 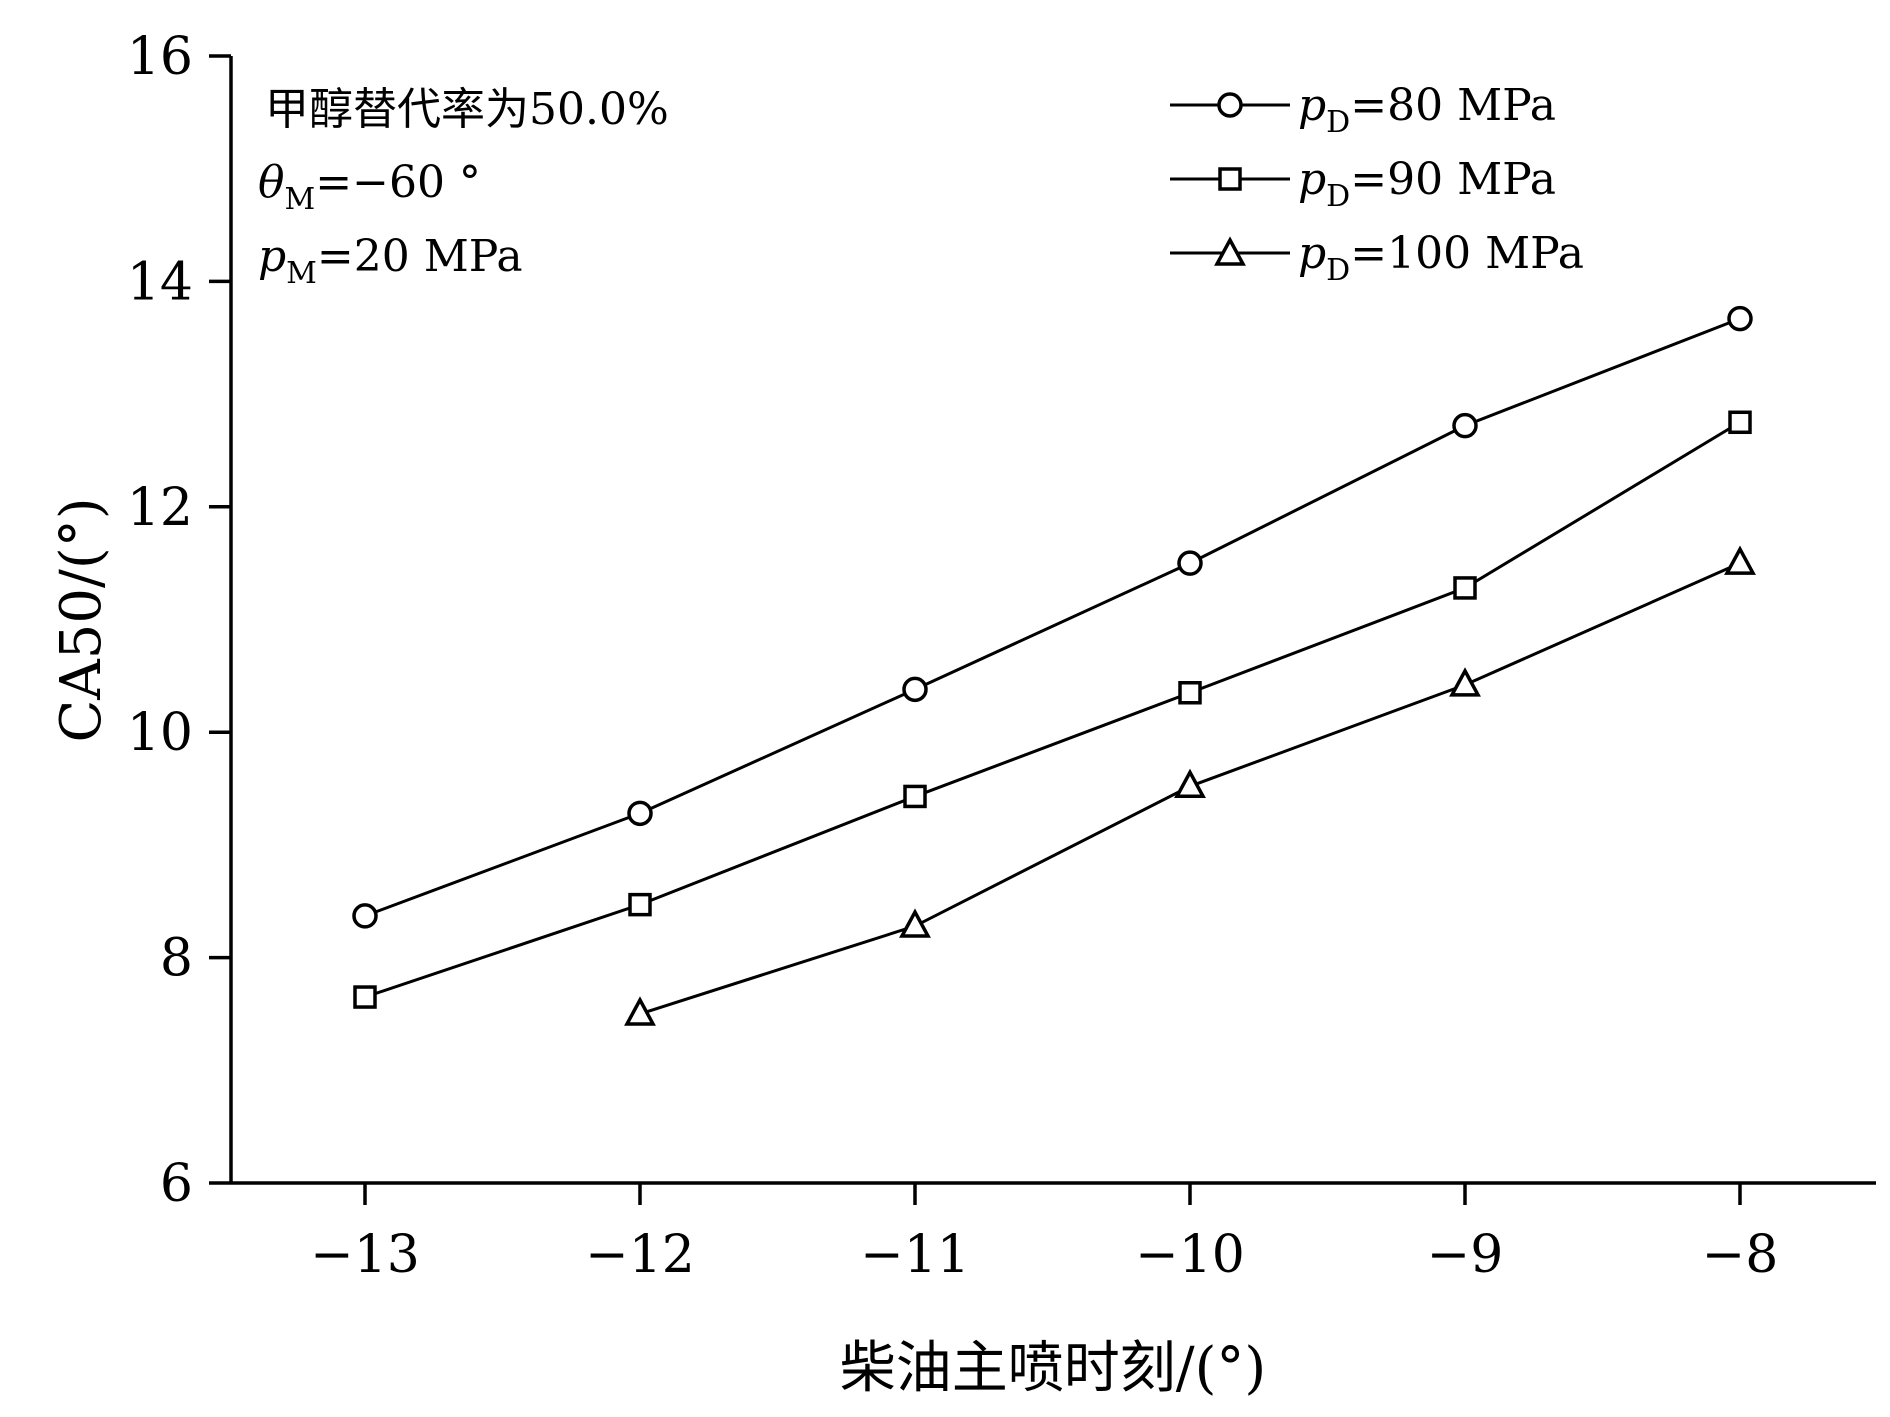 What do you see at coordinates (81, 619) in the screenshot?
I see `y-axis-title: CA50/(°)` at bounding box center [81, 619].